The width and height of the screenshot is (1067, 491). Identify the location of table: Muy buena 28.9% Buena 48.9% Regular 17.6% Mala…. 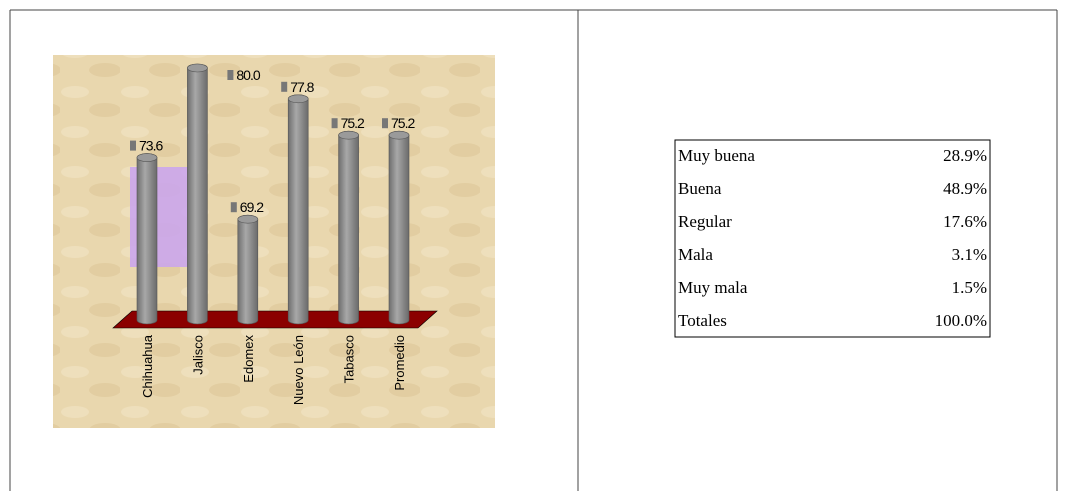
(832, 238).